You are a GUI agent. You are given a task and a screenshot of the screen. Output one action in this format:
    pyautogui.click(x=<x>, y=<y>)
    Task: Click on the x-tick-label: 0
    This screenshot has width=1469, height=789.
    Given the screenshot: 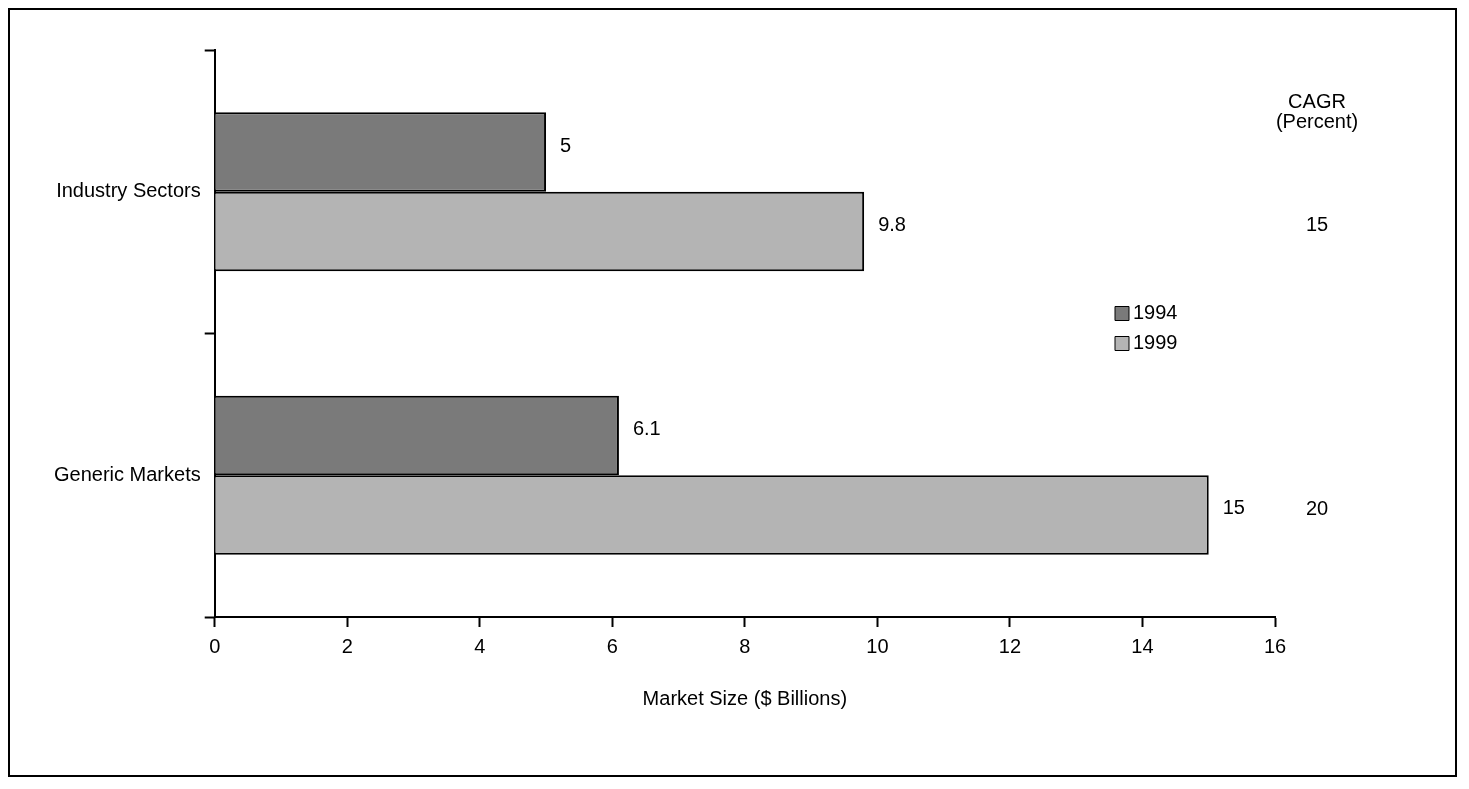 What is the action you would take?
    pyautogui.click(x=215, y=645)
    